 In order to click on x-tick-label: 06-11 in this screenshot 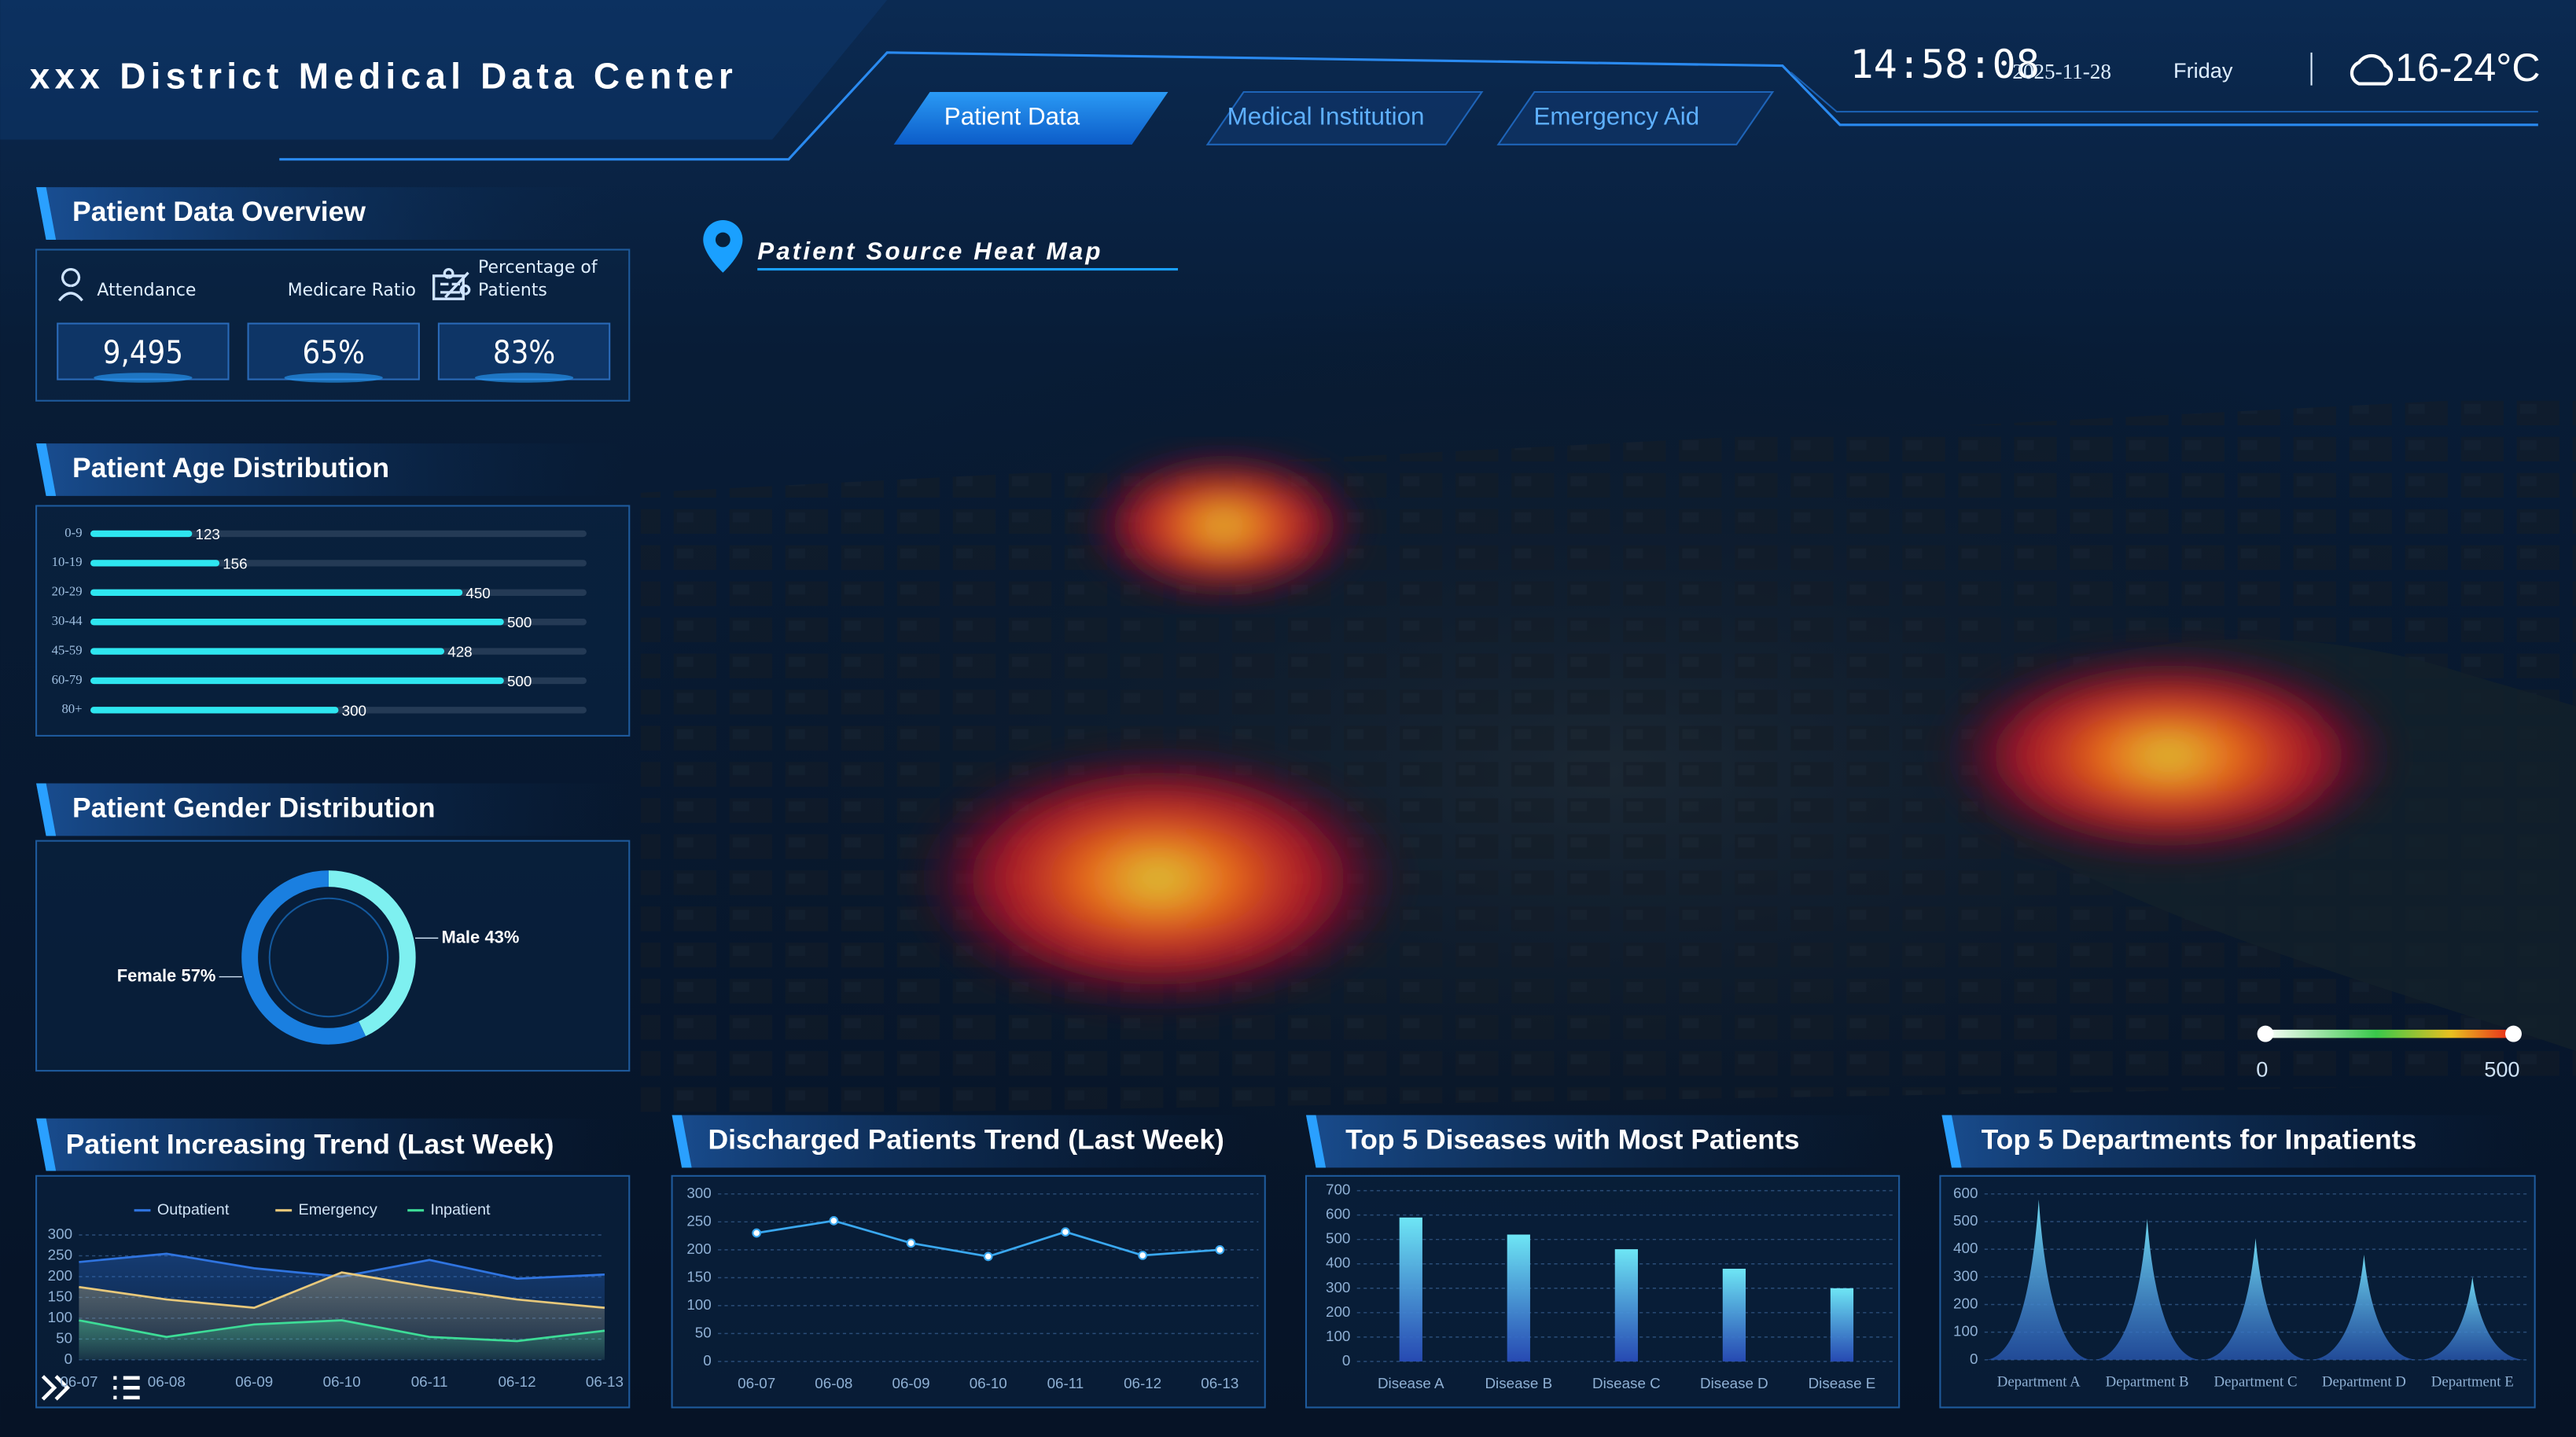, I will do `click(429, 1381)`.